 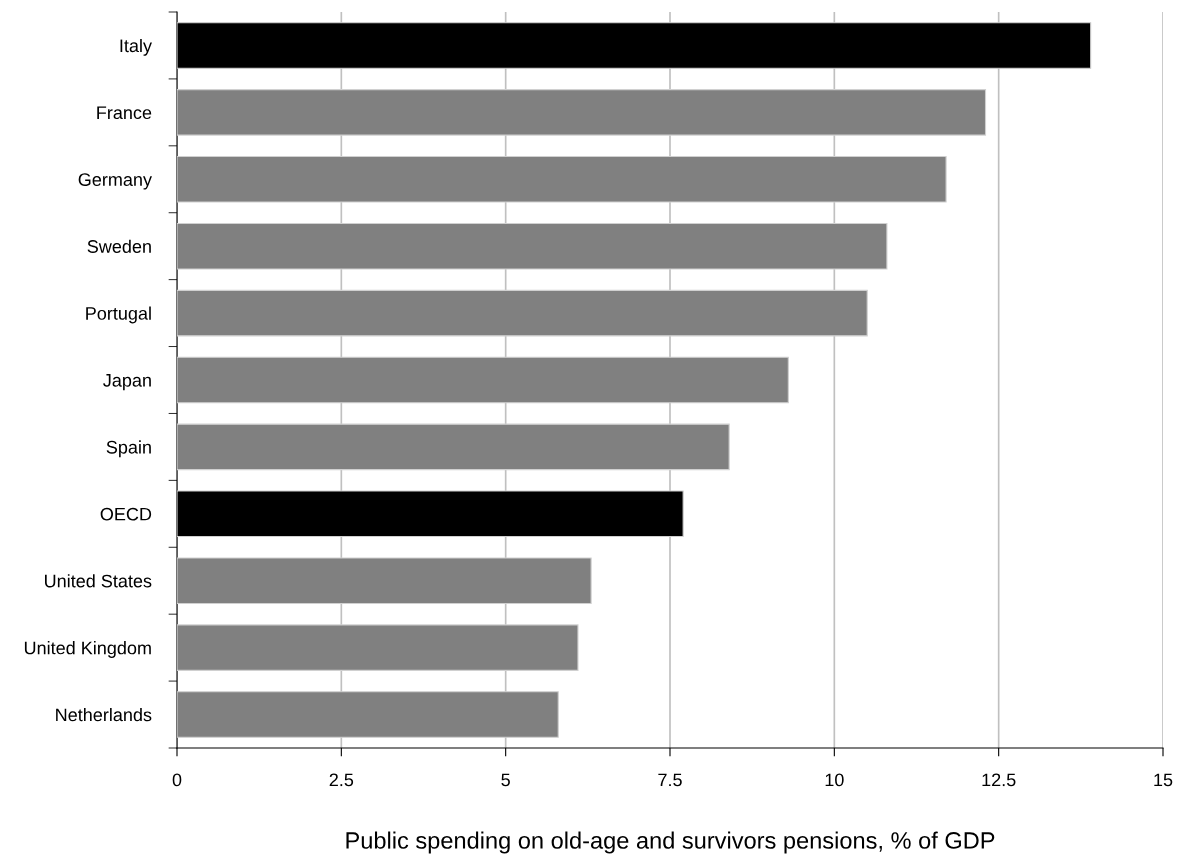 I want to click on y-tick-label: Japan, so click(x=127, y=382).